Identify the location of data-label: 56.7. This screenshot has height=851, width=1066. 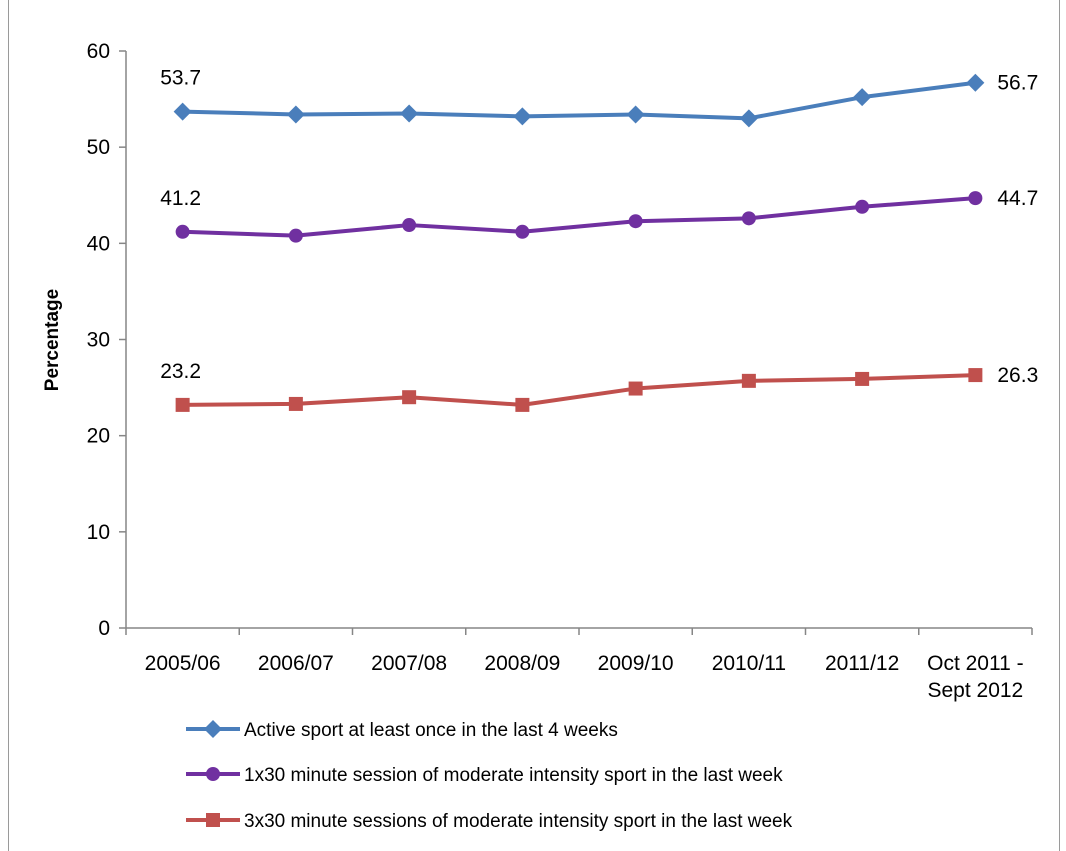
(1017, 83).